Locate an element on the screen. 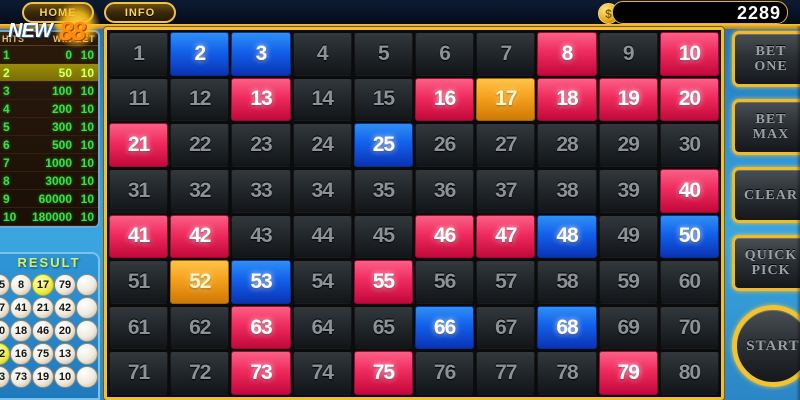  clear-button: CLEAR is located at coordinates (766, 195).